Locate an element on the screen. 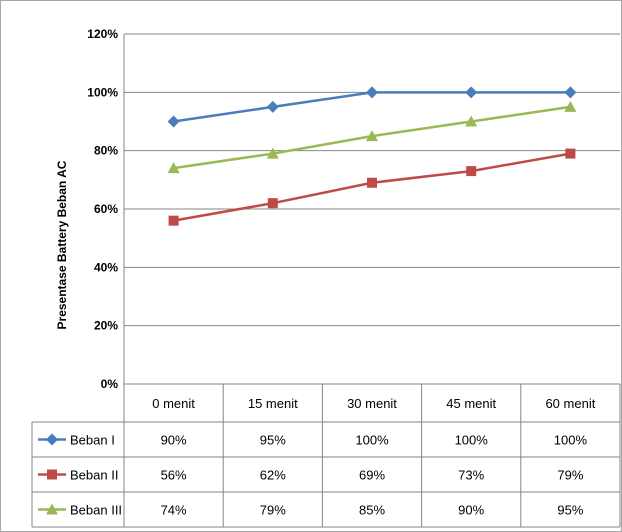  y-tick-label: 100% is located at coordinates (102, 92).